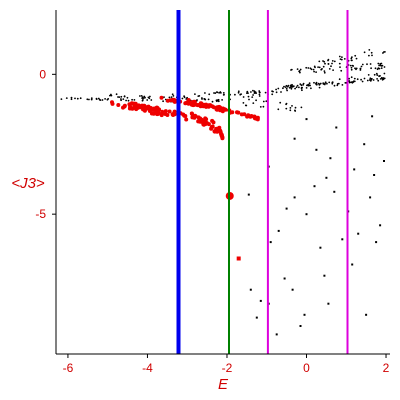  I want to click on x-tick-label: -4, so click(147, 368).